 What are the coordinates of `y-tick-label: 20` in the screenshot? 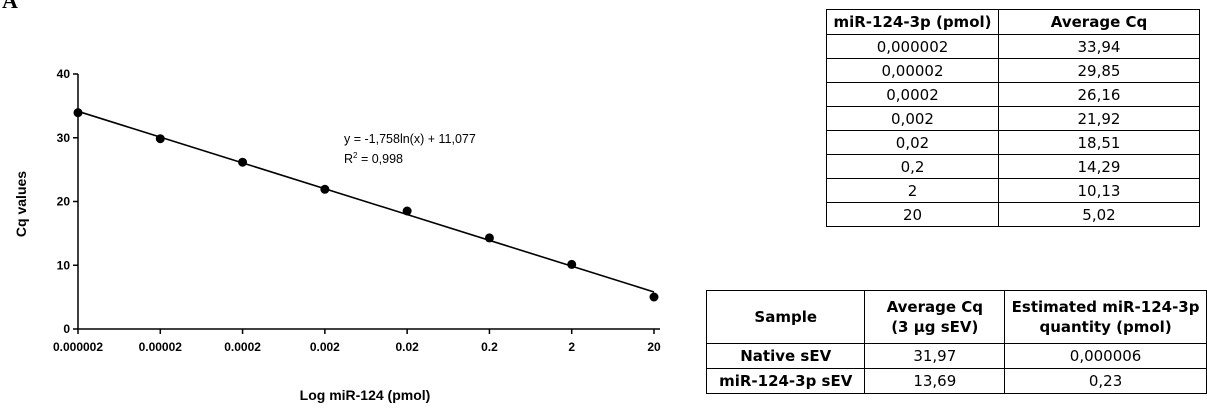 It's located at (64, 202).